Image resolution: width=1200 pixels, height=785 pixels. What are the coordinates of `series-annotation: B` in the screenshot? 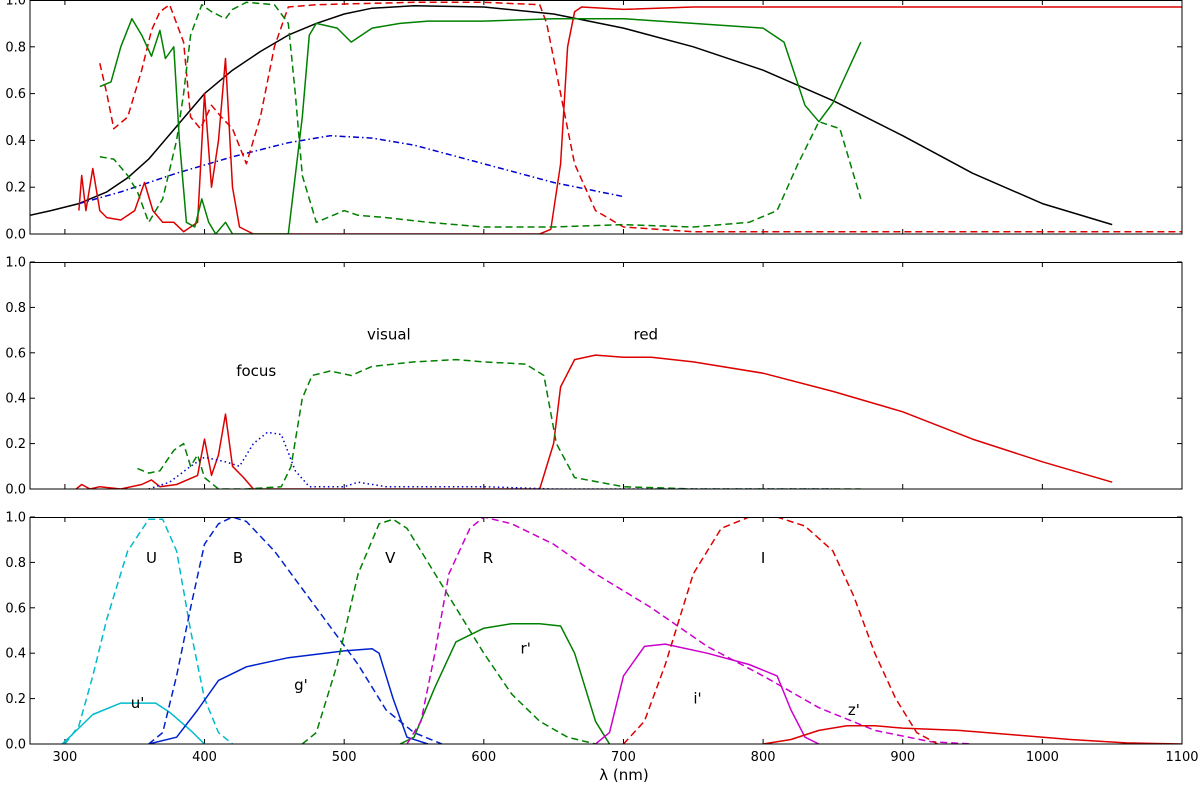 It's located at (238, 558).